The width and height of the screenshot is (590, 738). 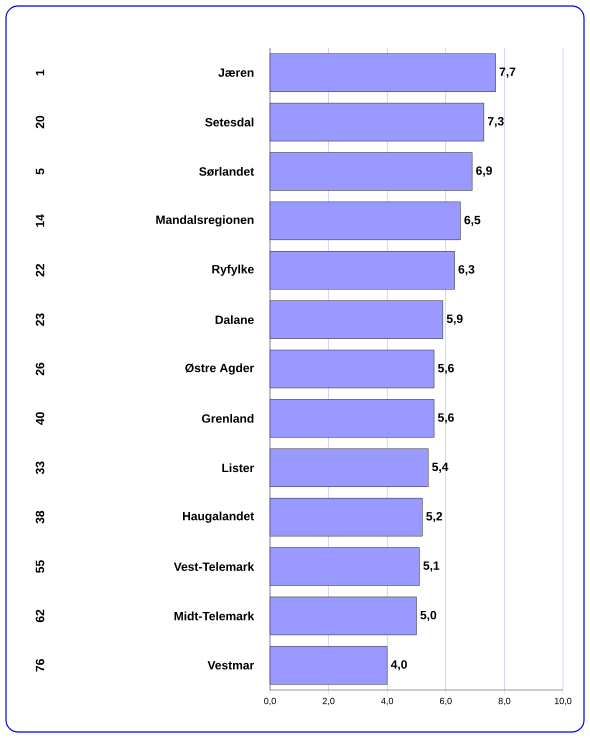 What do you see at coordinates (496, 122) in the screenshot?
I see `data-label: 7,3` at bounding box center [496, 122].